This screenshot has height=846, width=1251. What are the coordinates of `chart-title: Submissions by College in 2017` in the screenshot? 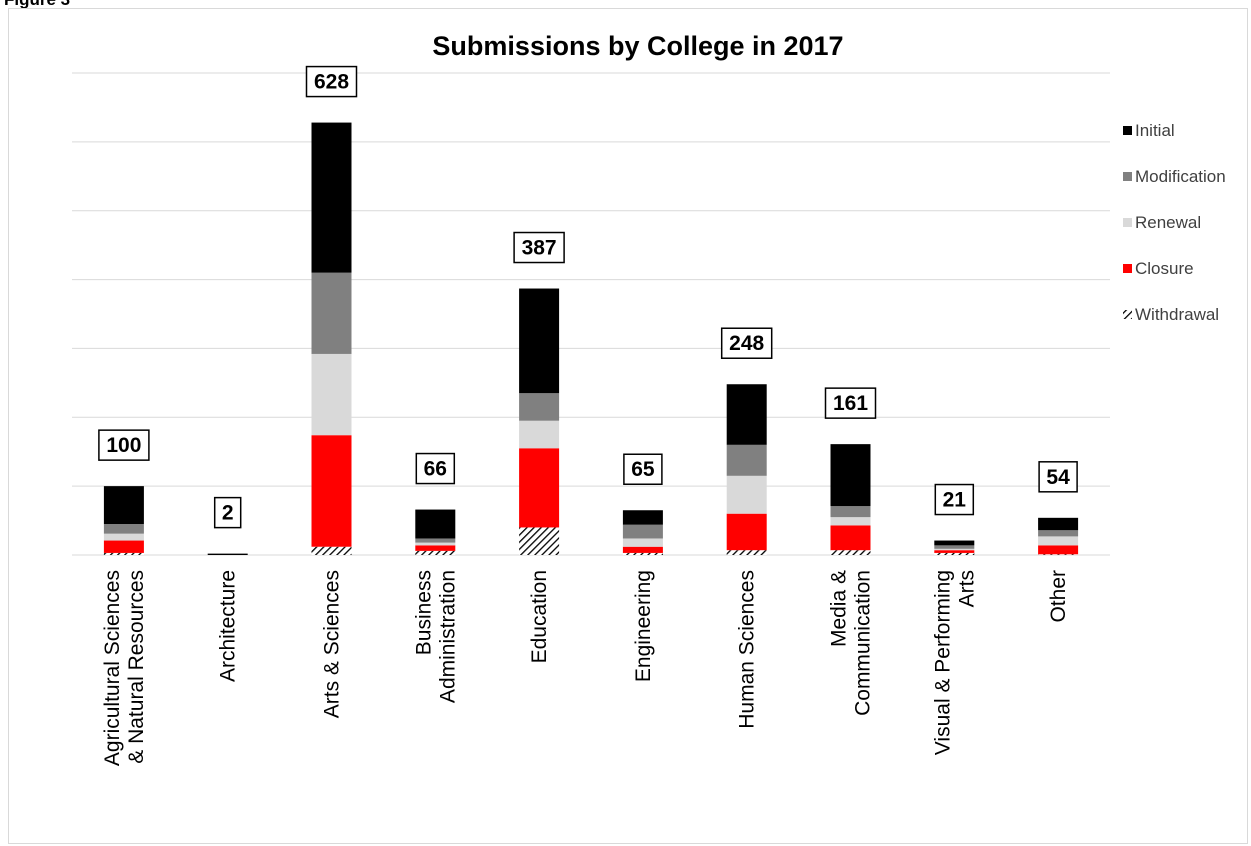 It's located at (637, 46).